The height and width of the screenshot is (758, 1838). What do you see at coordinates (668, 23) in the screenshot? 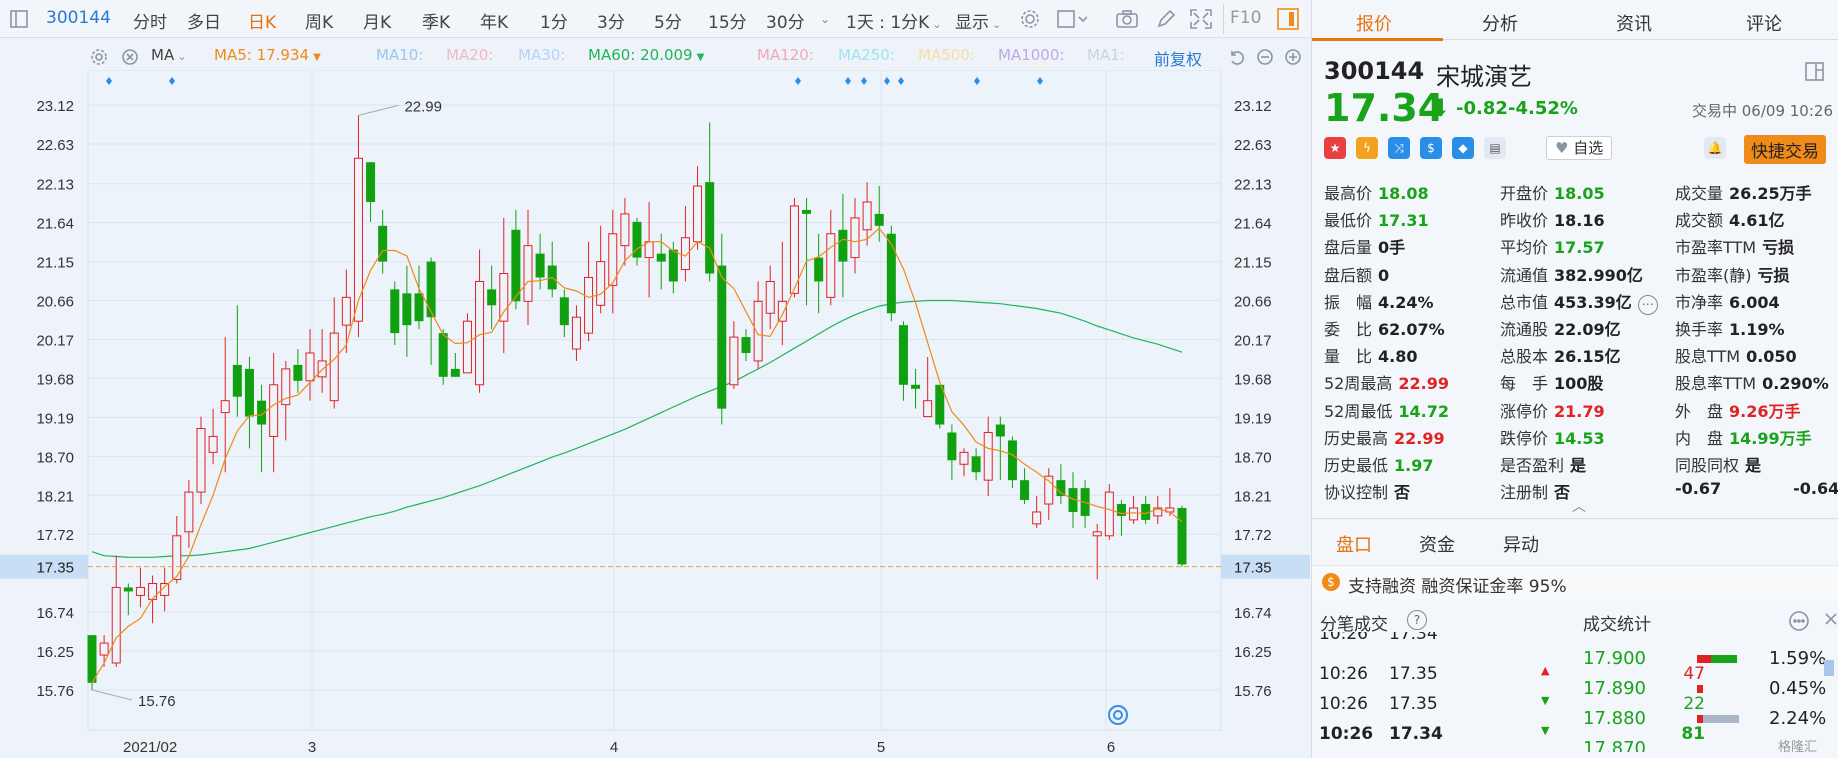
I see `tab-5min: 5分` at bounding box center [668, 23].